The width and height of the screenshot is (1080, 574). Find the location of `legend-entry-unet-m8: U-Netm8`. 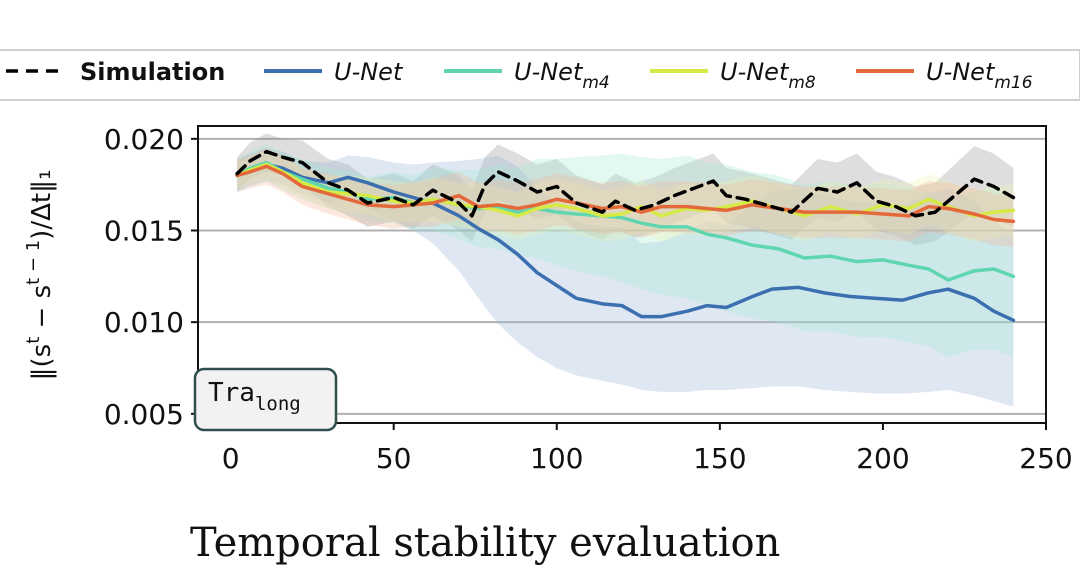

legend-entry-unet-m8: U-Netm8 is located at coordinates (733, 75).